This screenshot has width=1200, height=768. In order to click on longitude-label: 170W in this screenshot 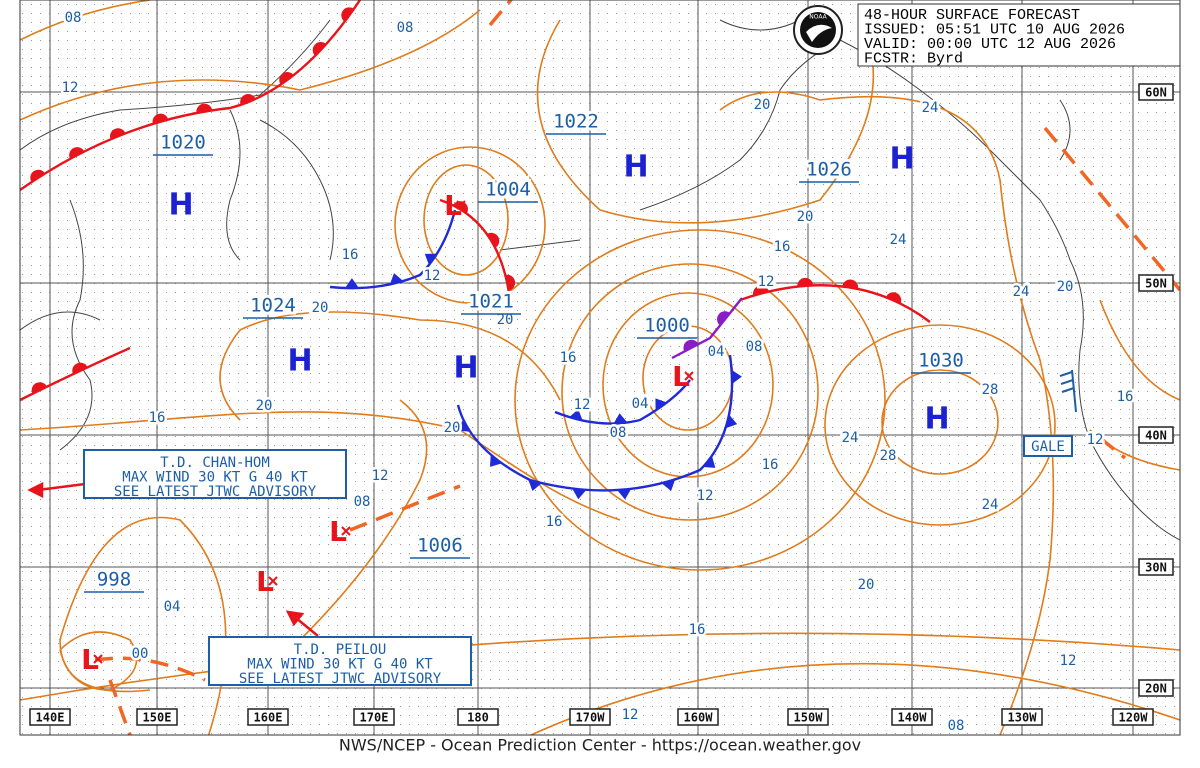, I will do `click(591, 718)`.